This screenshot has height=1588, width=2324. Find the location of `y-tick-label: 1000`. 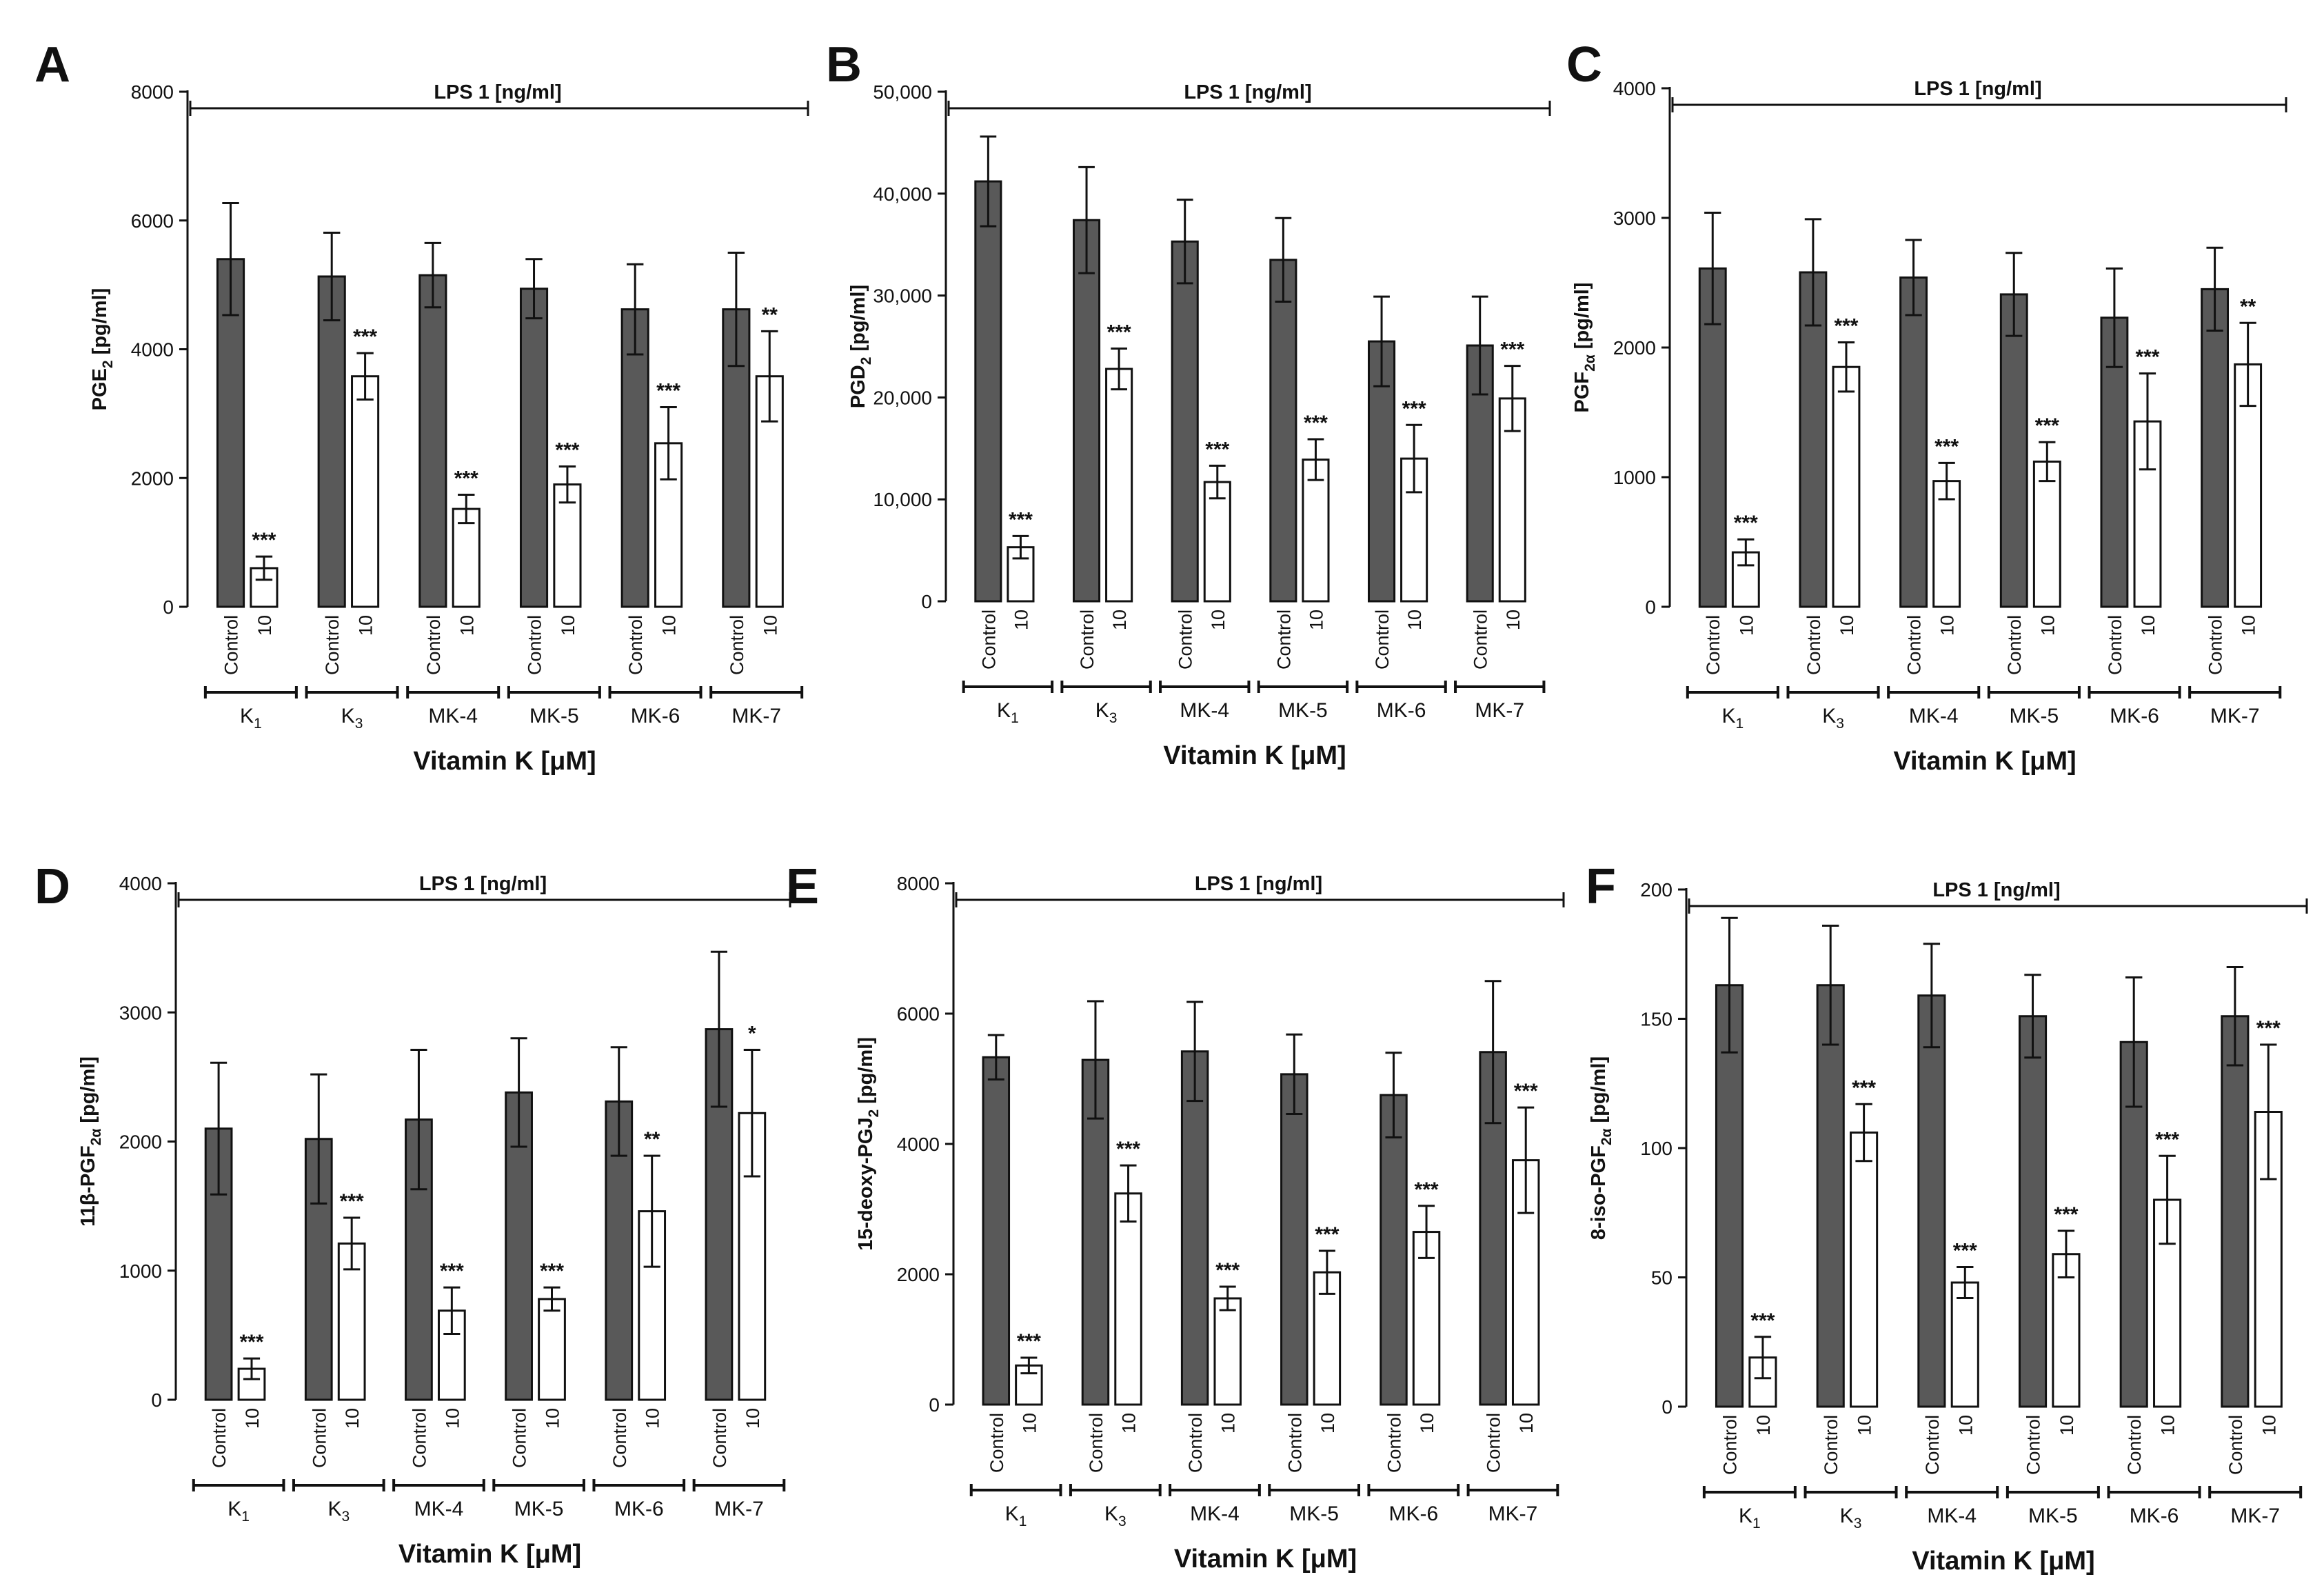

y-tick-label: 1000 is located at coordinates (1634, 477).